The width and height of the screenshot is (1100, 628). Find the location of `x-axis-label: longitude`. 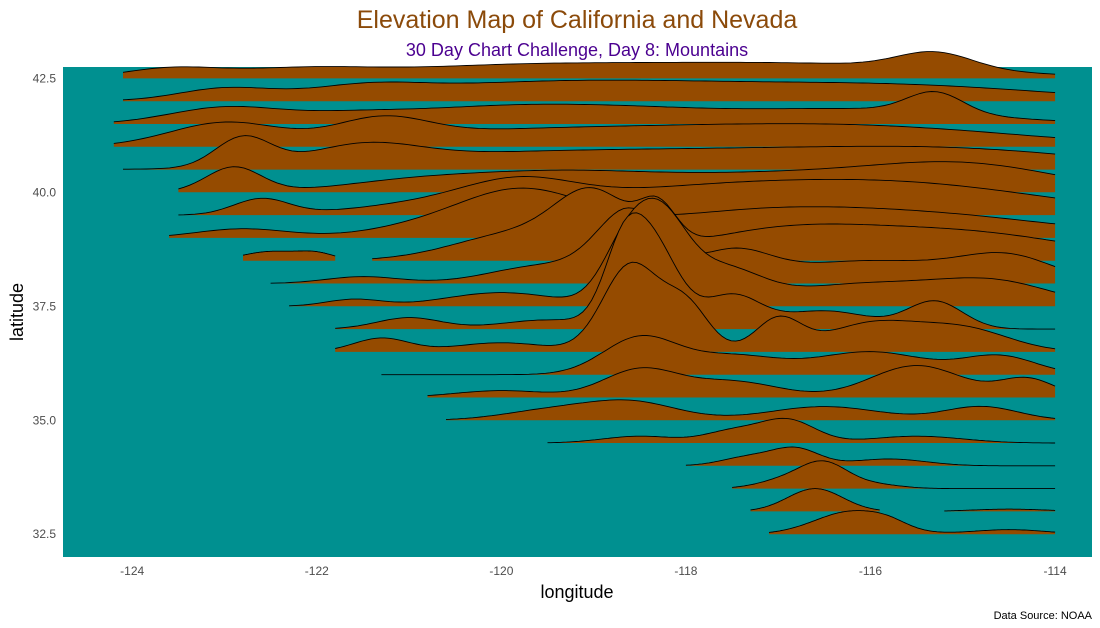

x-axis-label: longitude is located at coordinates (576, 592).